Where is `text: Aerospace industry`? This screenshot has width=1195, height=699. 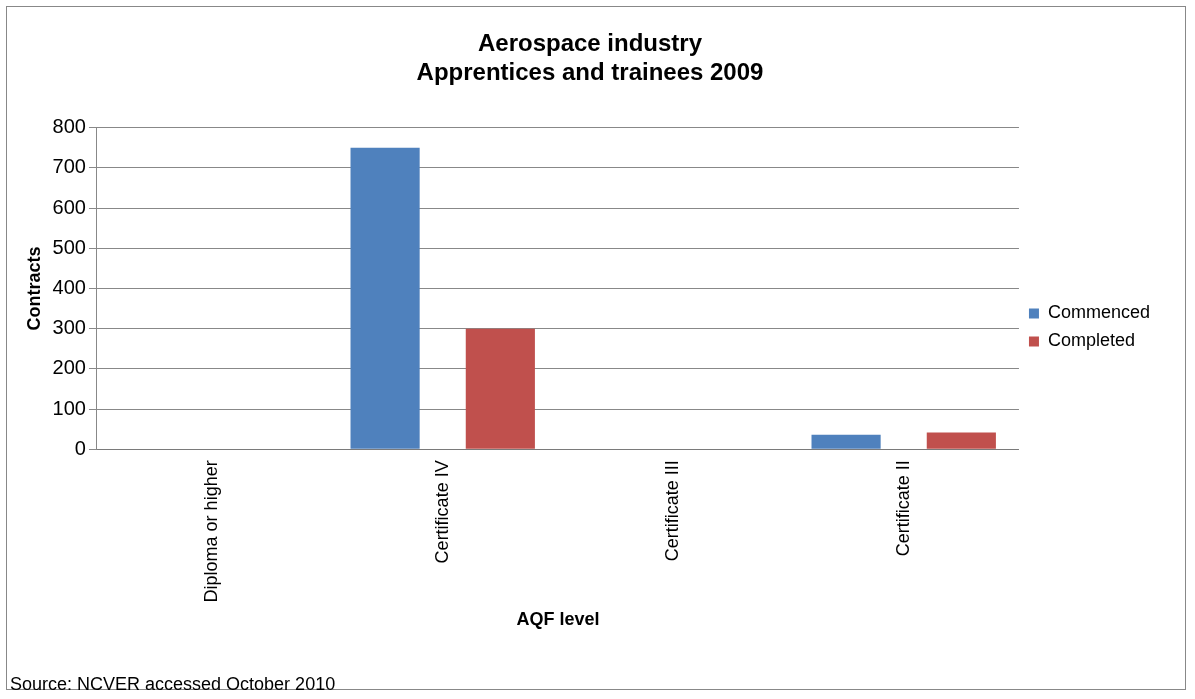
text: Aerospace industry is located at coordinates (590, 43).